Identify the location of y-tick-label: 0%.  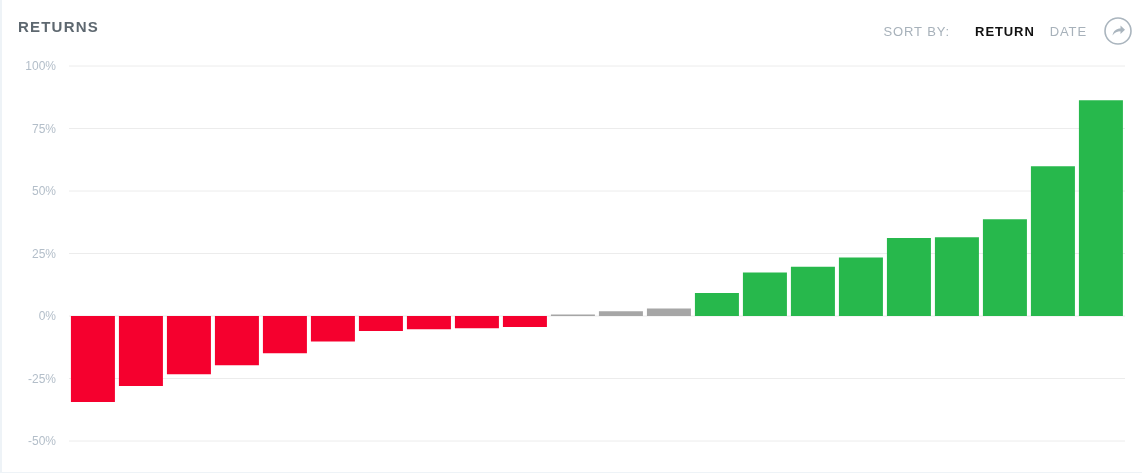
(47, 316).